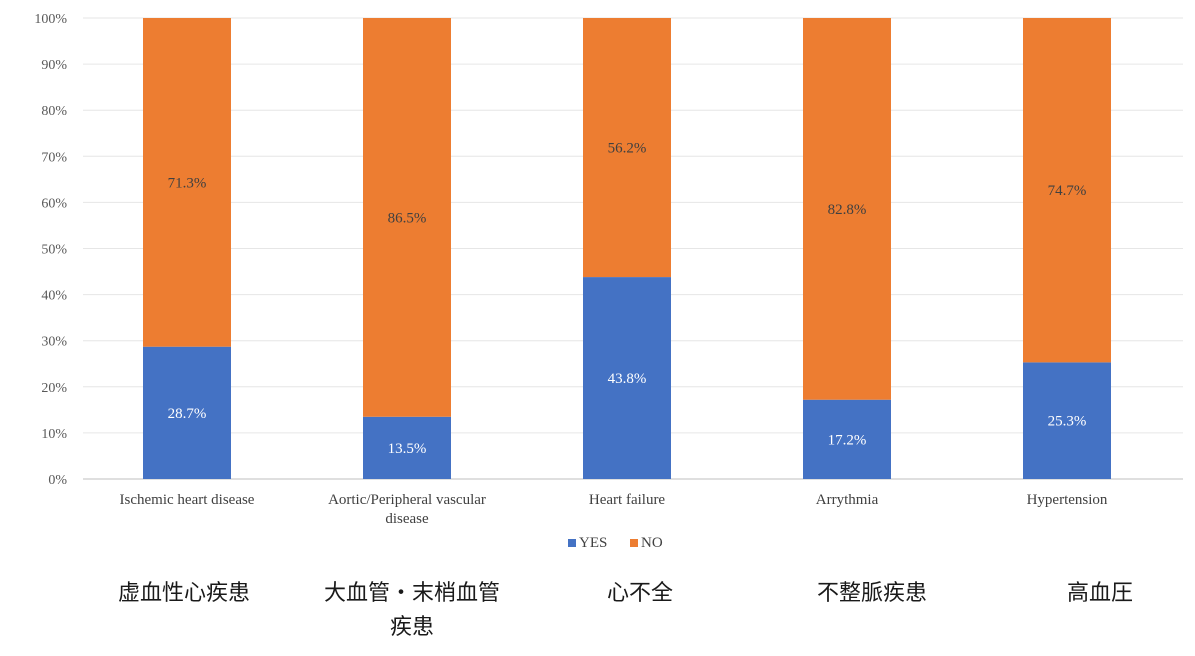 Image resolution: width=1195 pixels, height=656 pixels. Describe the element at coordinates (54, 296) in the screenshot. I see `y-tick-label: 40%` at that location.